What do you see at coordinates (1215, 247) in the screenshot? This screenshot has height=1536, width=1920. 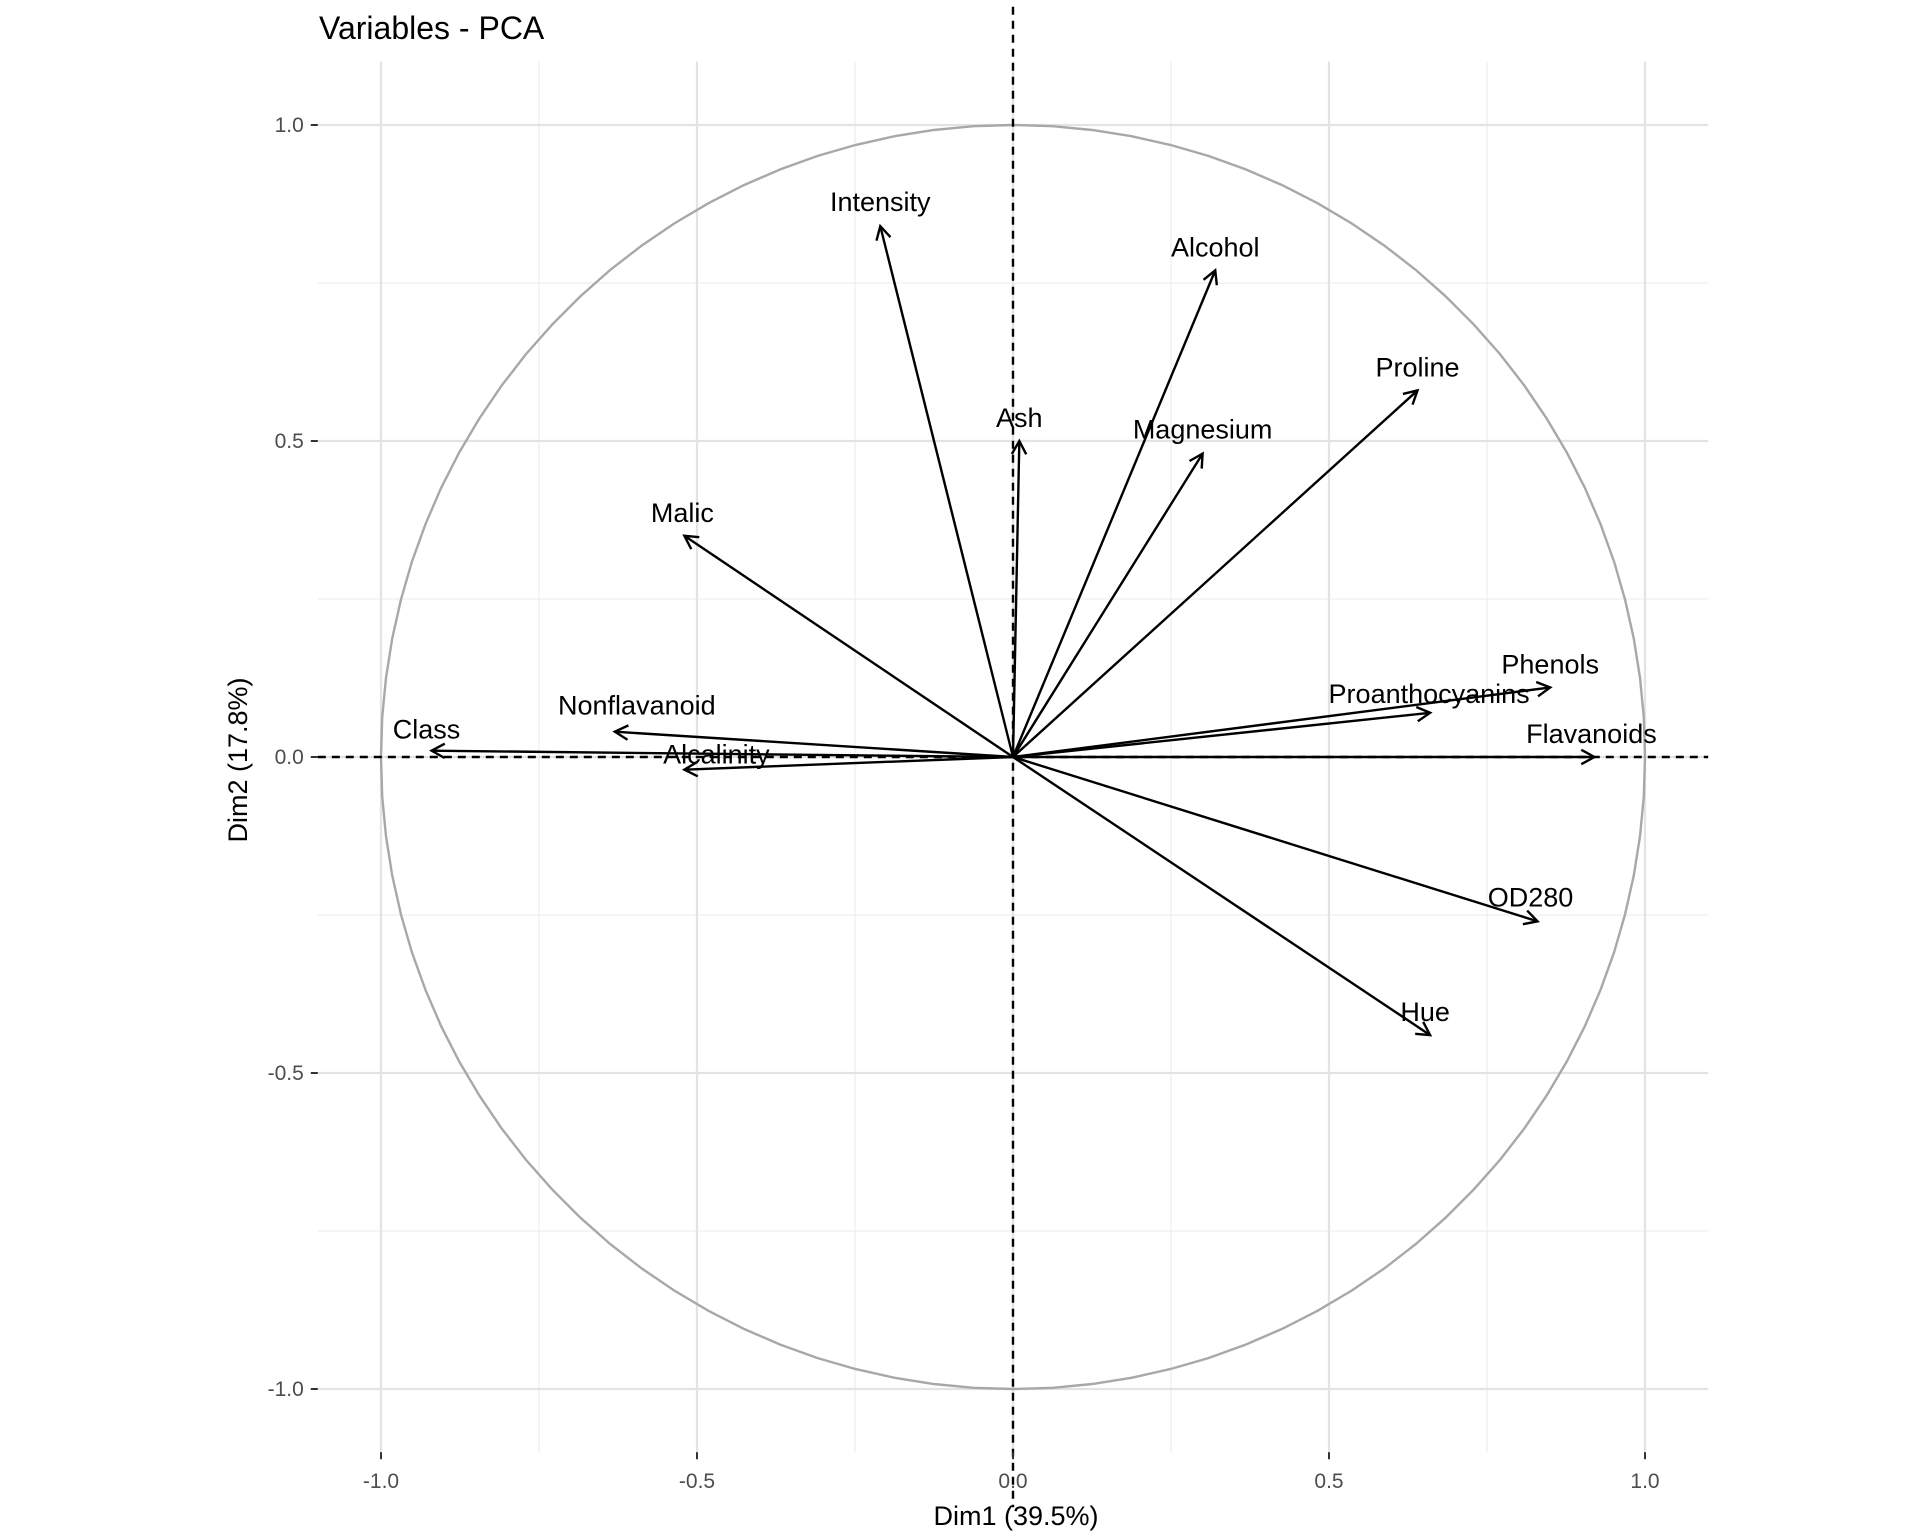 I see `variable-label: Alcohol` at bounding box center [1215, 247].